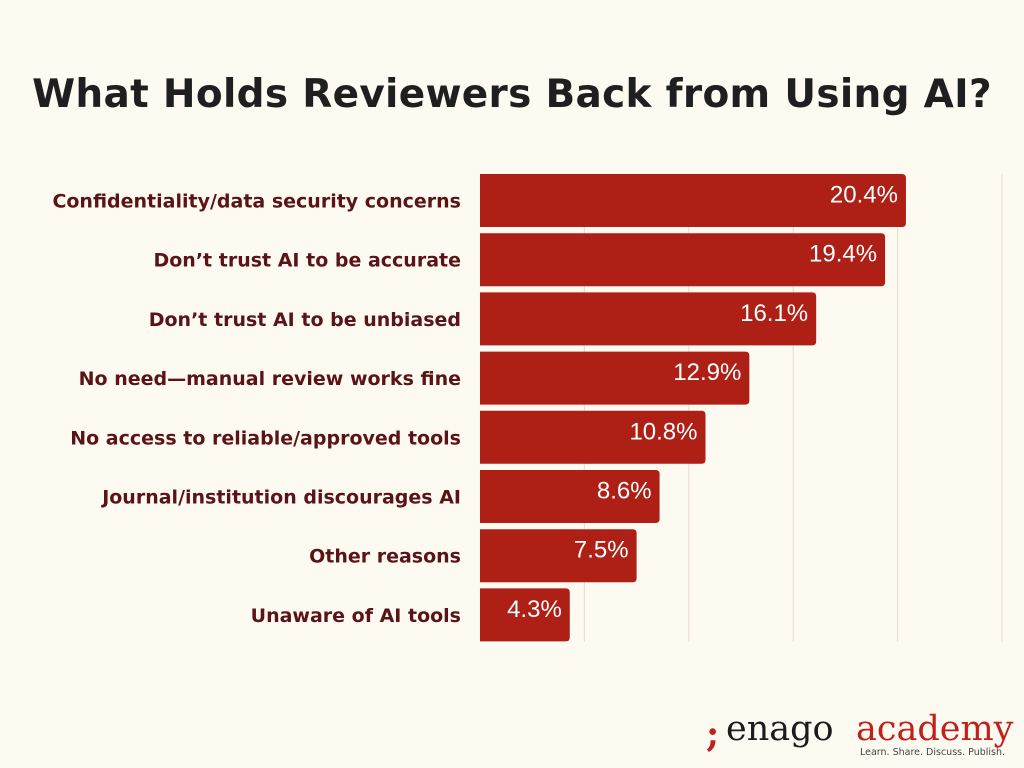 The width and height of the screenshot is (1024, 768). I want to click on category-label-7: Other reasons, so click(385, 557).